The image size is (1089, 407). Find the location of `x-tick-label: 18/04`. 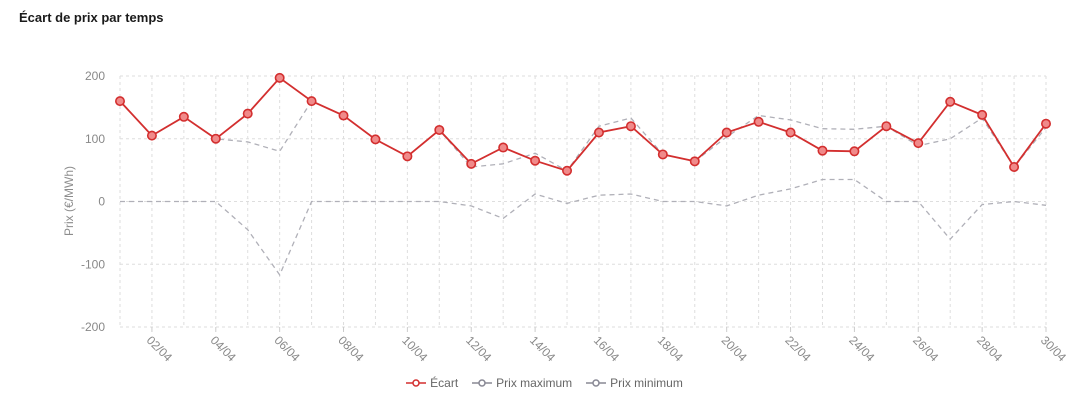

x-tick-label: 18/04 is located at coordinates (670, 348).